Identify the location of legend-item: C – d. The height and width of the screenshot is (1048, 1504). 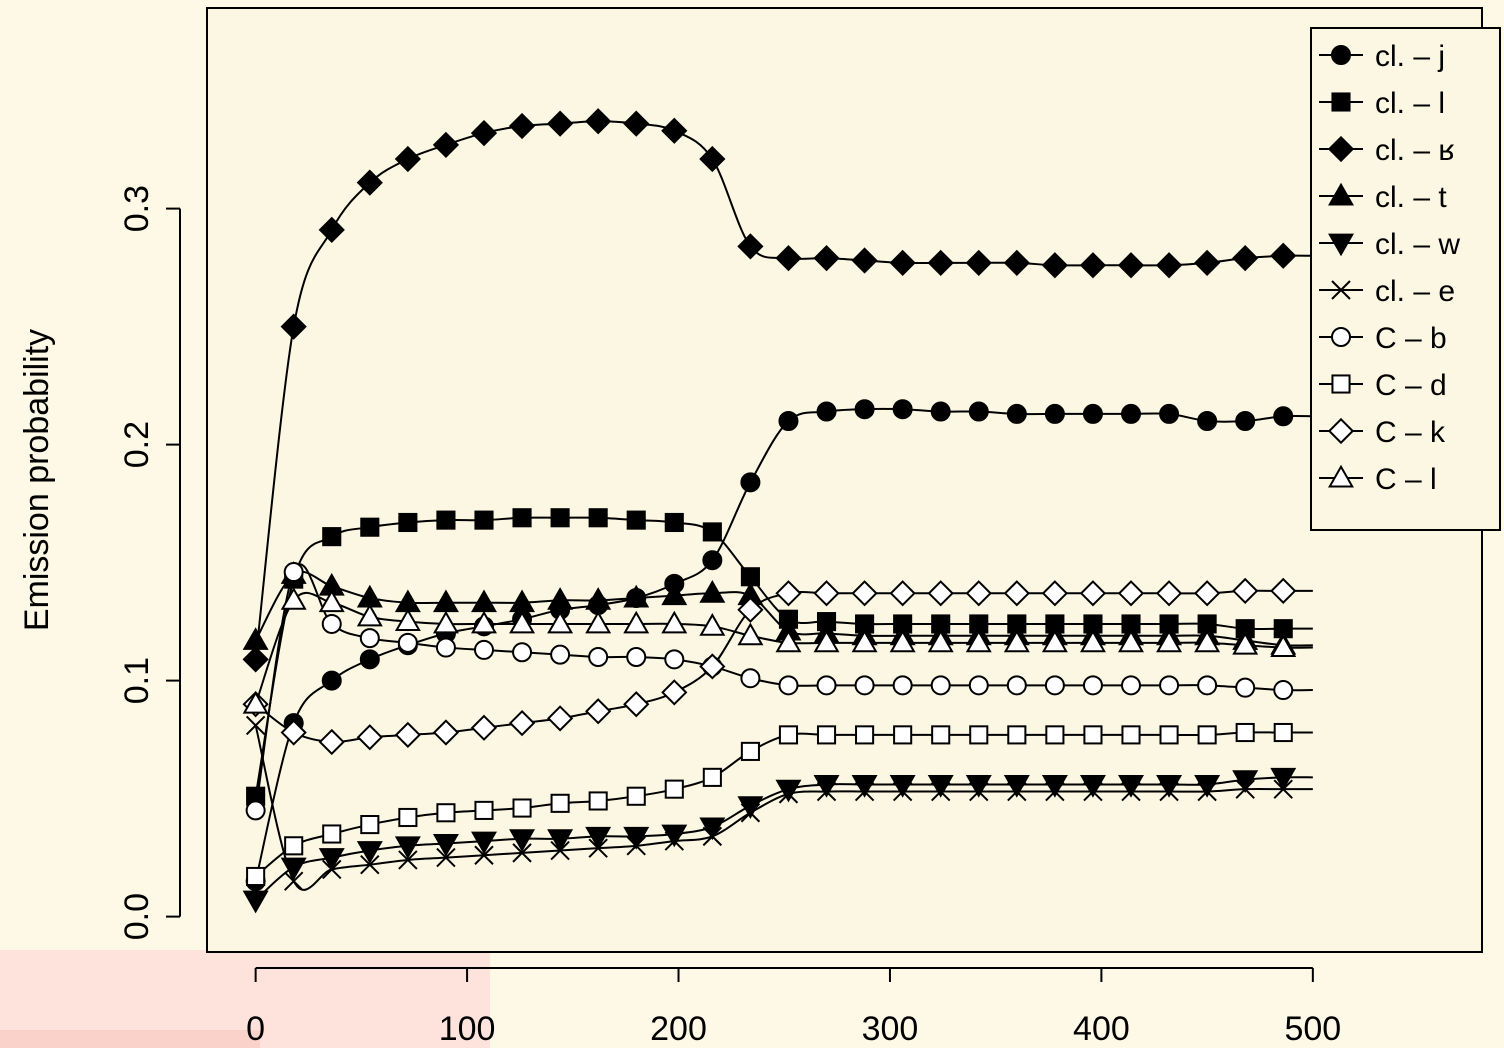
(1383, 385).